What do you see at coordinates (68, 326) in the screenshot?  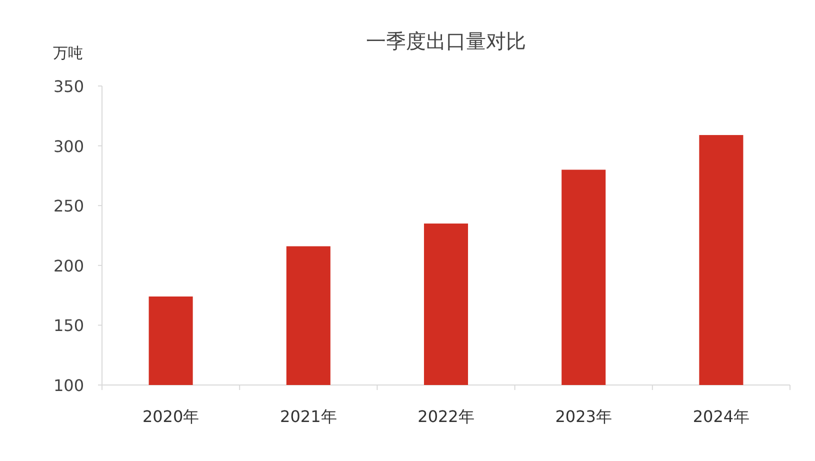 I see `y-tick-label: 150` at bounding box center [68, 326].